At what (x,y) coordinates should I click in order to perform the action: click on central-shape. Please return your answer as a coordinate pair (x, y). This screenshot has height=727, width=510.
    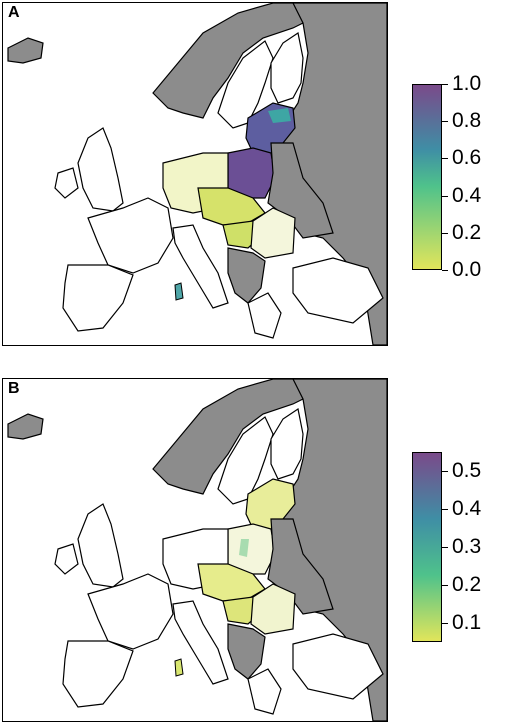
    Looking at the image, I should click on (231, 206).